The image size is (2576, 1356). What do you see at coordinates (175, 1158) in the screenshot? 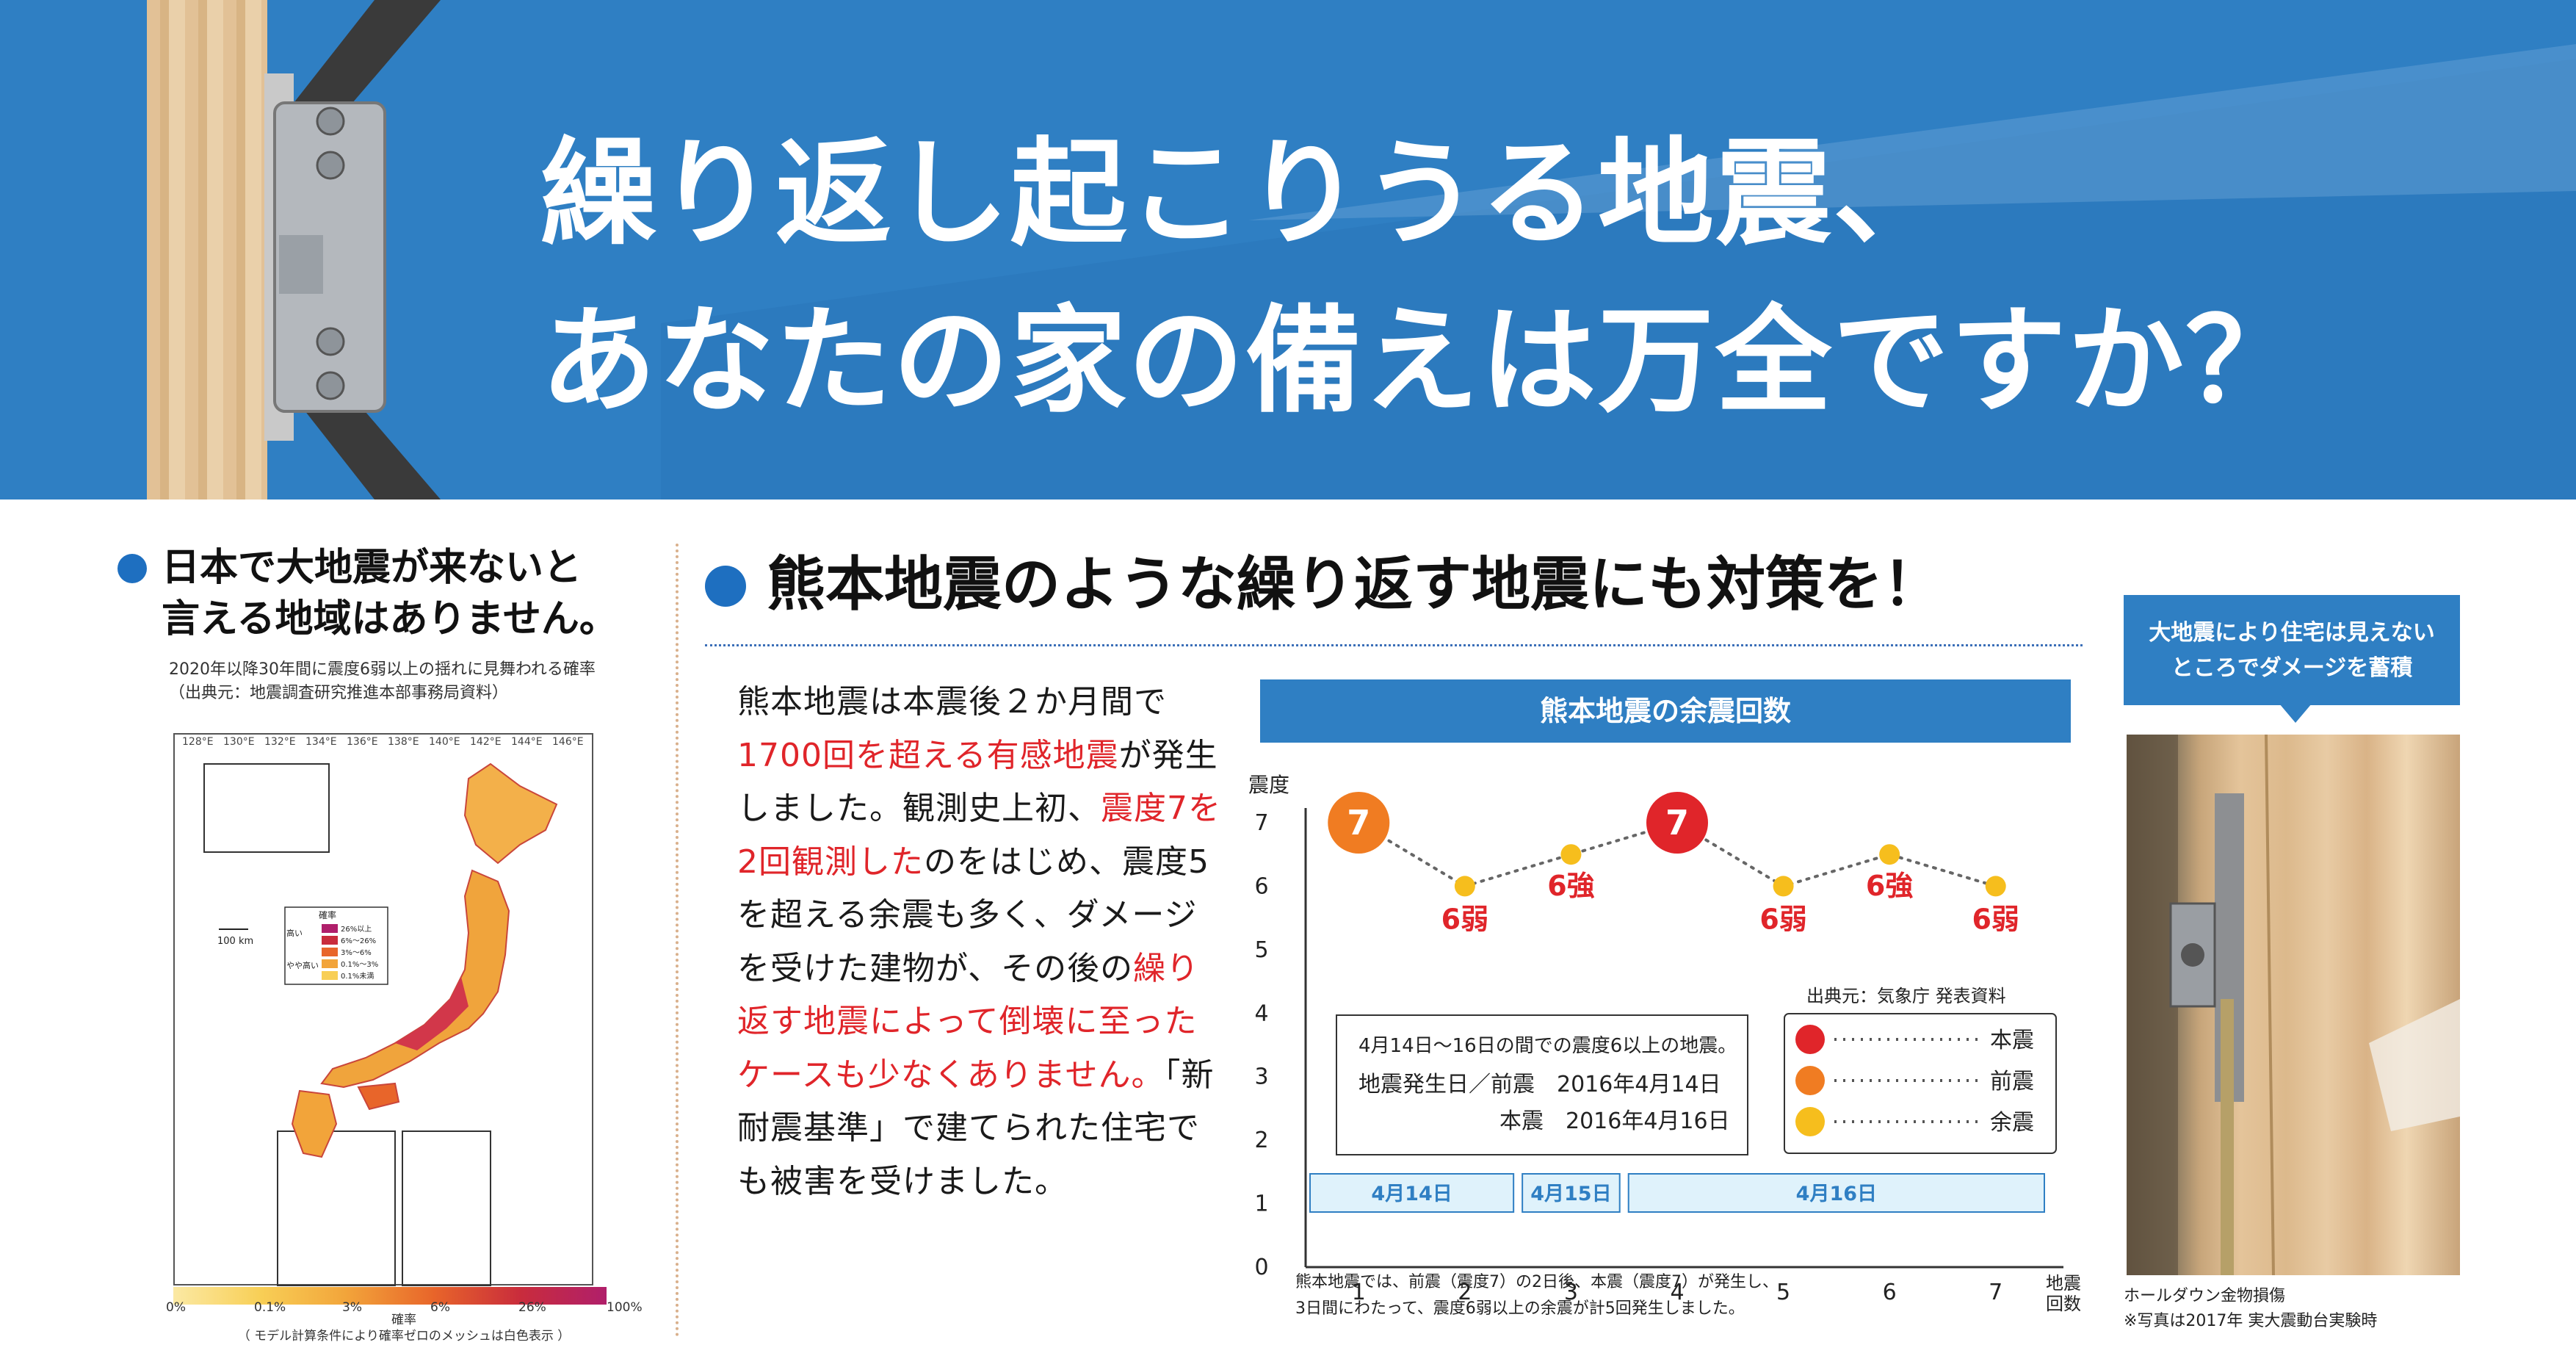
I see `map-latitude-label: 32°N` at bounding box center [175, 1158].